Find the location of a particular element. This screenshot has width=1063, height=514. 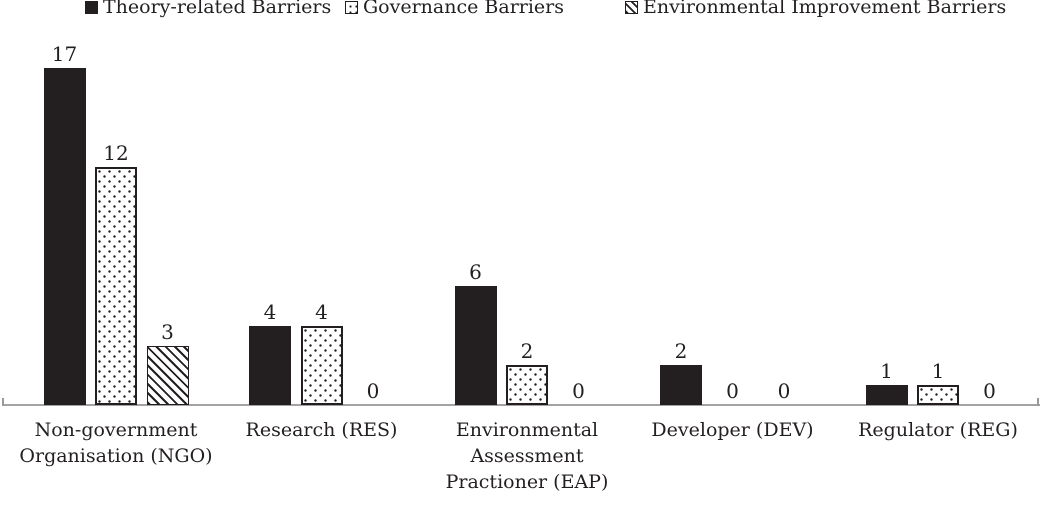

axis-end-tick-left is located at coordinates (3, 402).